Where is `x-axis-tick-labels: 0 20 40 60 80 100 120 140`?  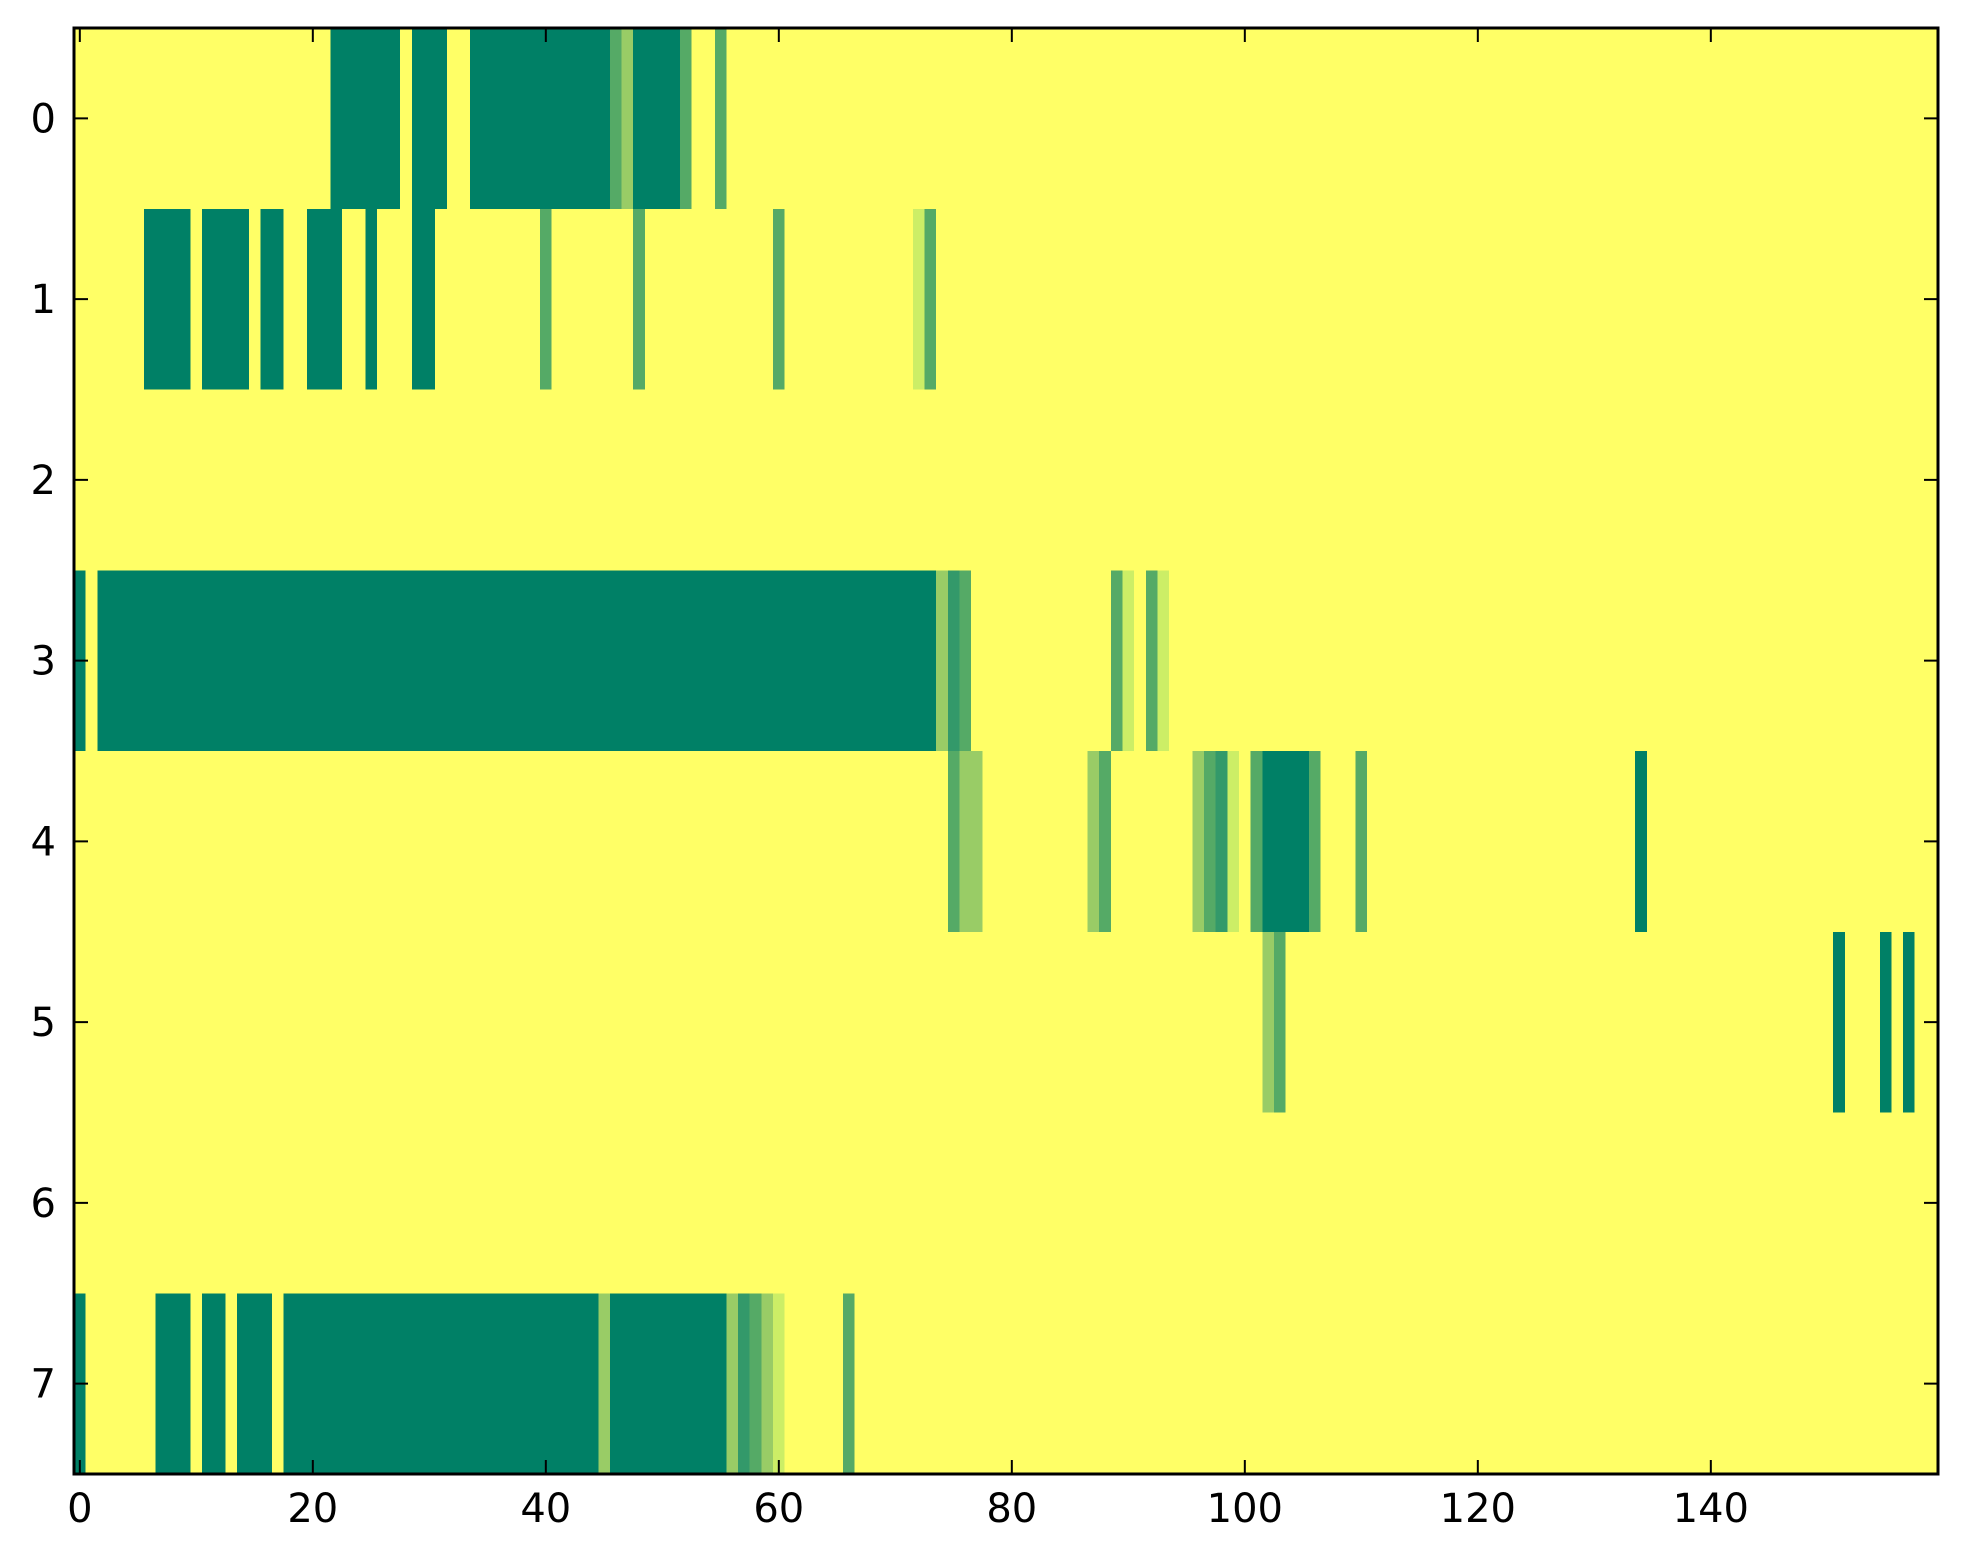 x-axis-tick-labels: 0 20 40 60 80 100 120 140 is located at coordinates (908, 1509).